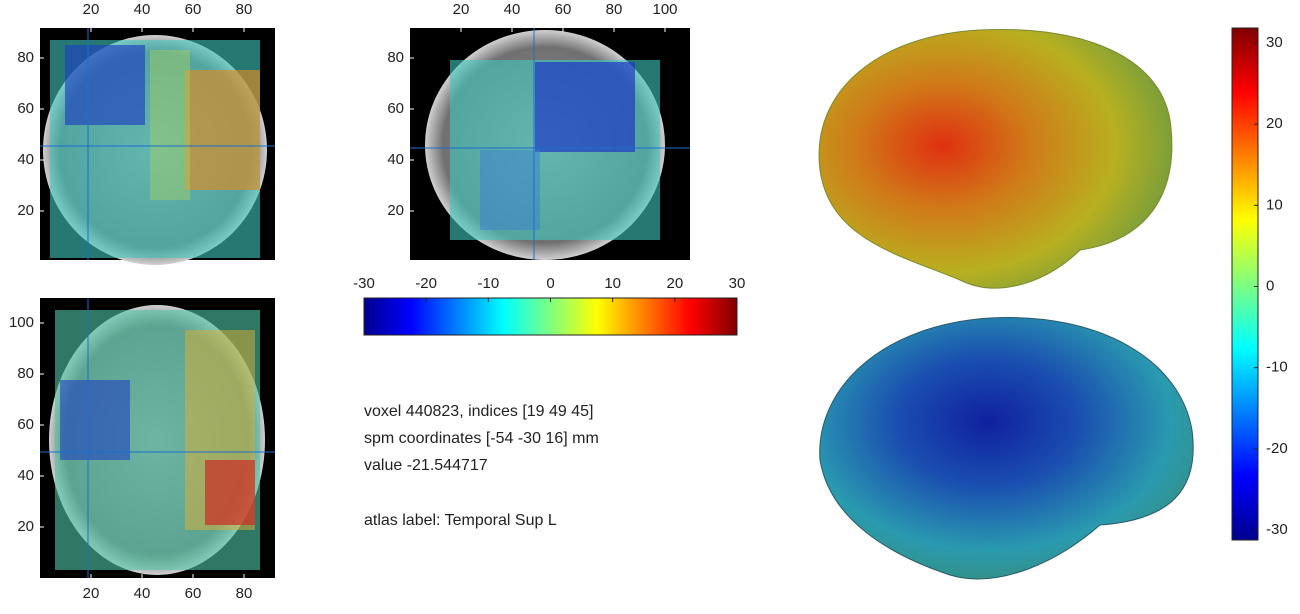 The height and width of the screenshot is (614, 1300). I want to click on info-line: value -21.544717, so click(426, 465).